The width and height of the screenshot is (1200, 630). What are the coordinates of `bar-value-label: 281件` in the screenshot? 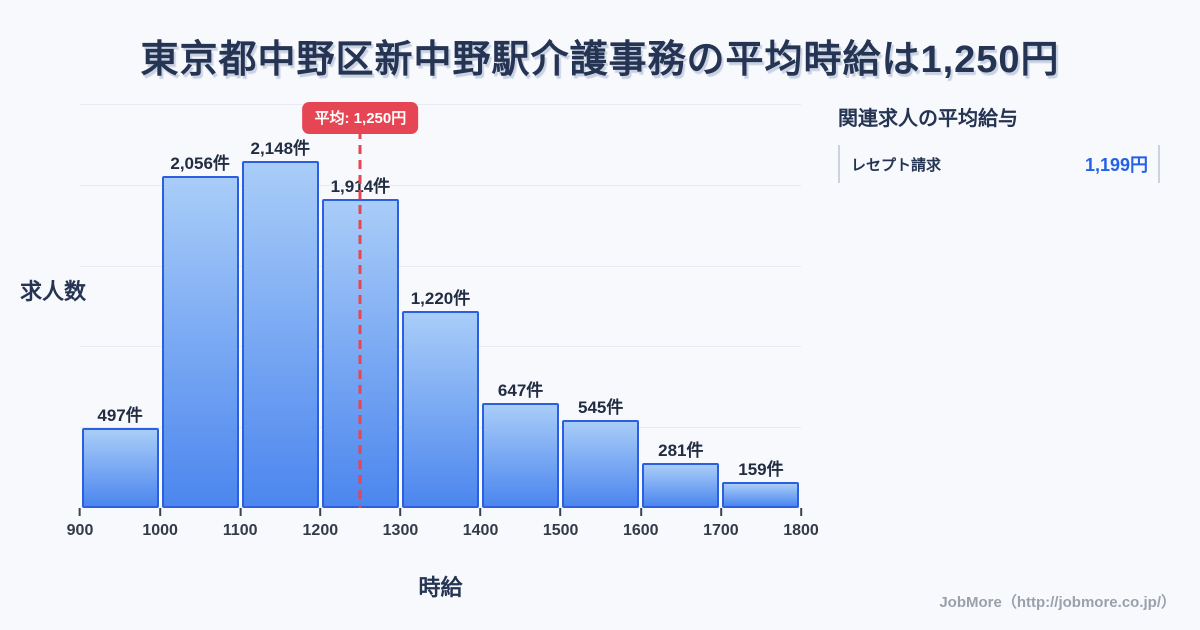 It's located at (681, 450).